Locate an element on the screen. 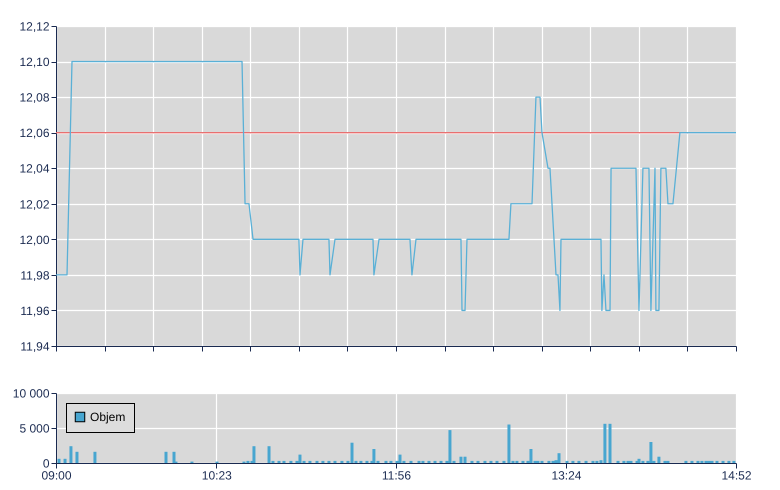  y-tick-label: 11,96 is located at coordinates (35, 311).